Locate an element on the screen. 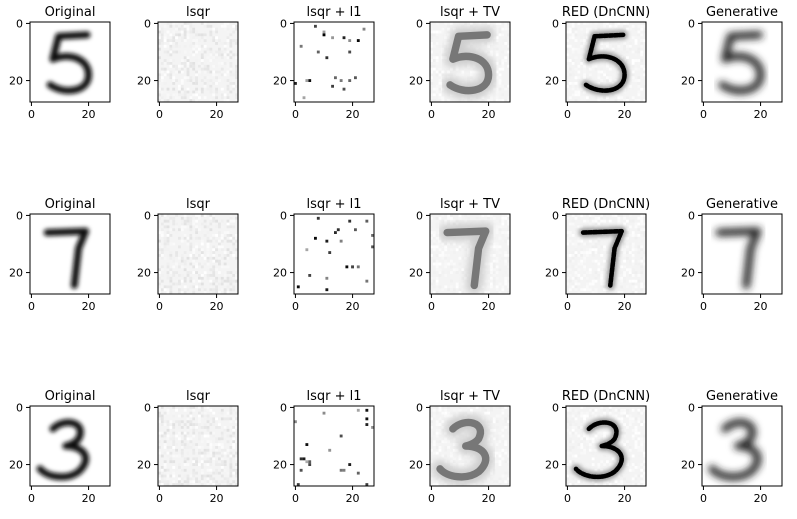 This screenshot has width=797, height=519. image is located at coordinates (334, 446).